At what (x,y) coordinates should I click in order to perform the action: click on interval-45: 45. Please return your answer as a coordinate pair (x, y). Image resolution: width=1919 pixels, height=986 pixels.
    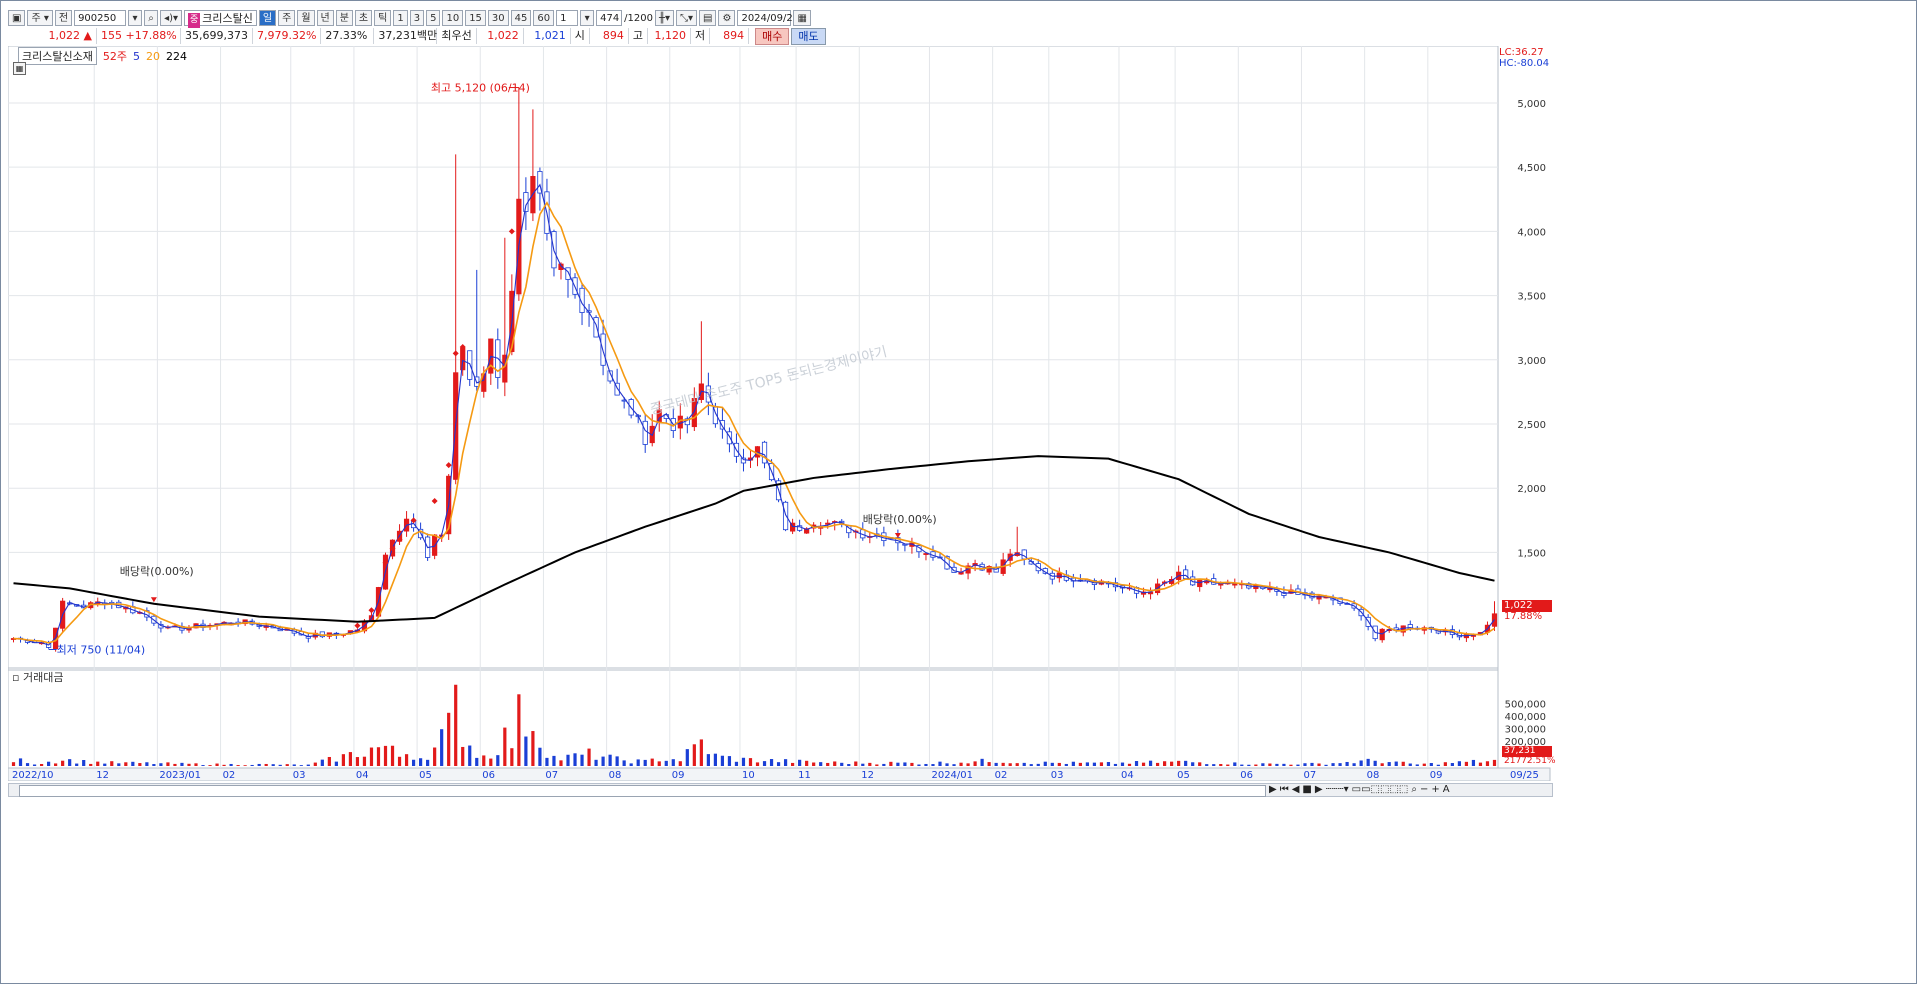
    Looking at the image, I should click on (521, 18).